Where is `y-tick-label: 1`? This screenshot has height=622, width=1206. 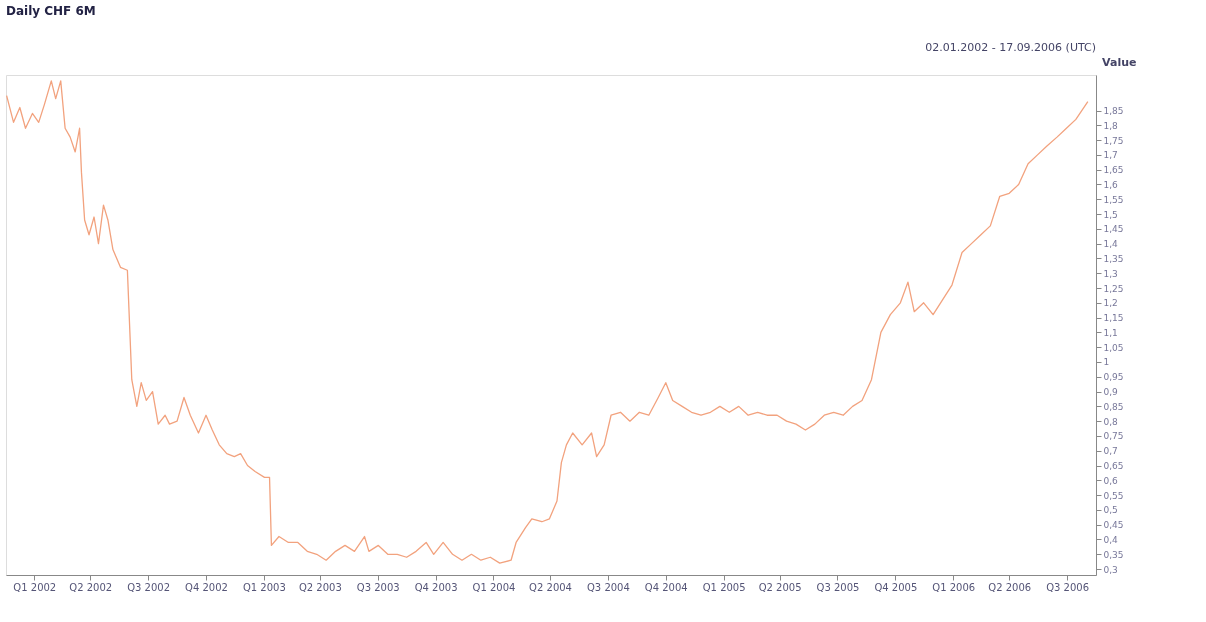 y-tick-label: 1 is located at coordinates (1106, 362).